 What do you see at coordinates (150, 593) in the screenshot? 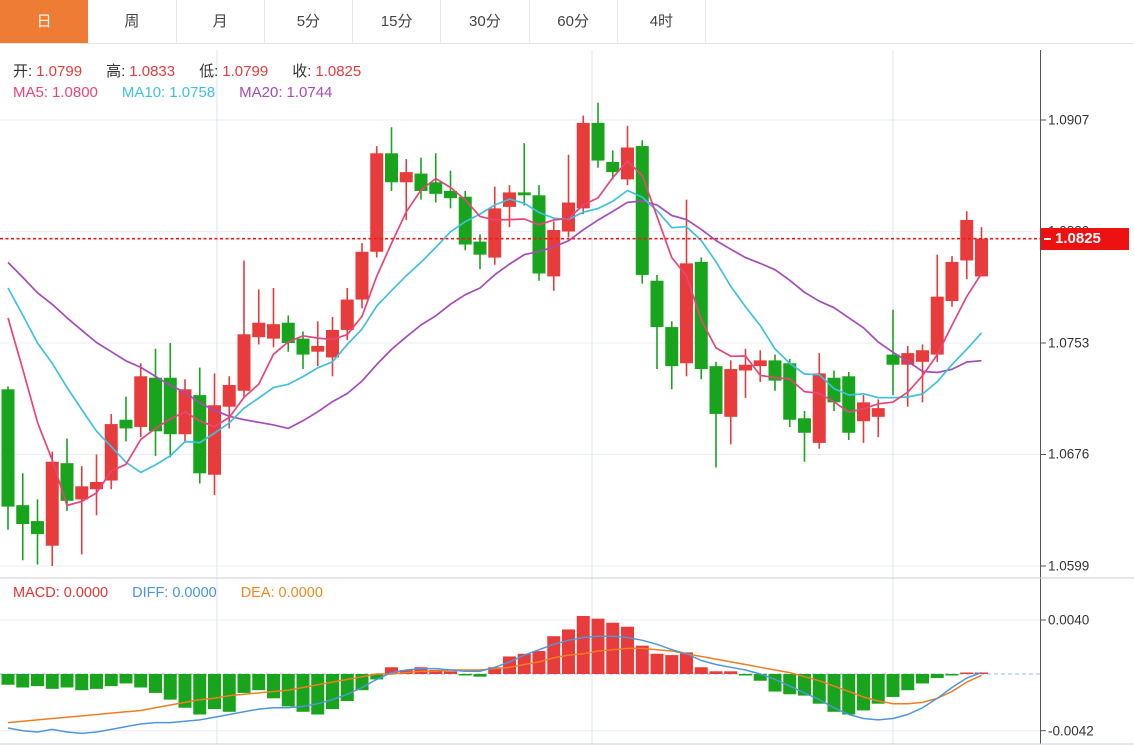
I see `diff-label: DIFF:` at bounding box center [150, 593].